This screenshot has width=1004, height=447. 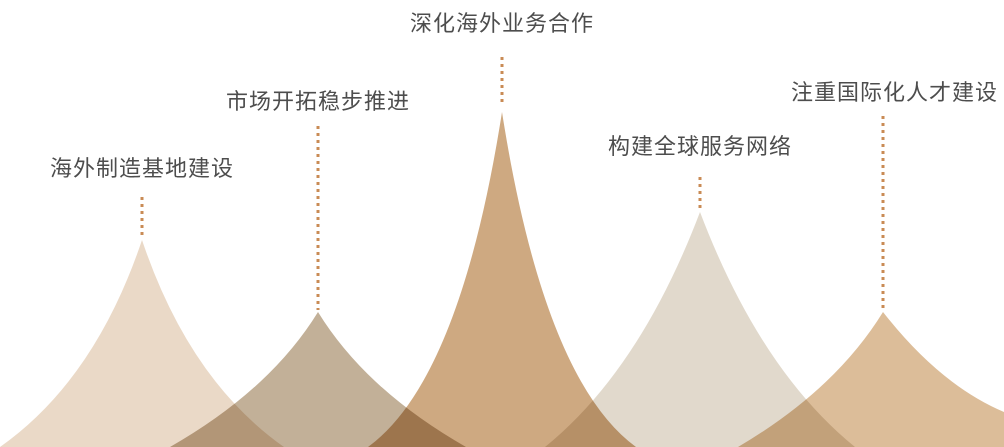 I want to click on peak-label-5: 注重国际化人才建设, so click(x=894, y=93).